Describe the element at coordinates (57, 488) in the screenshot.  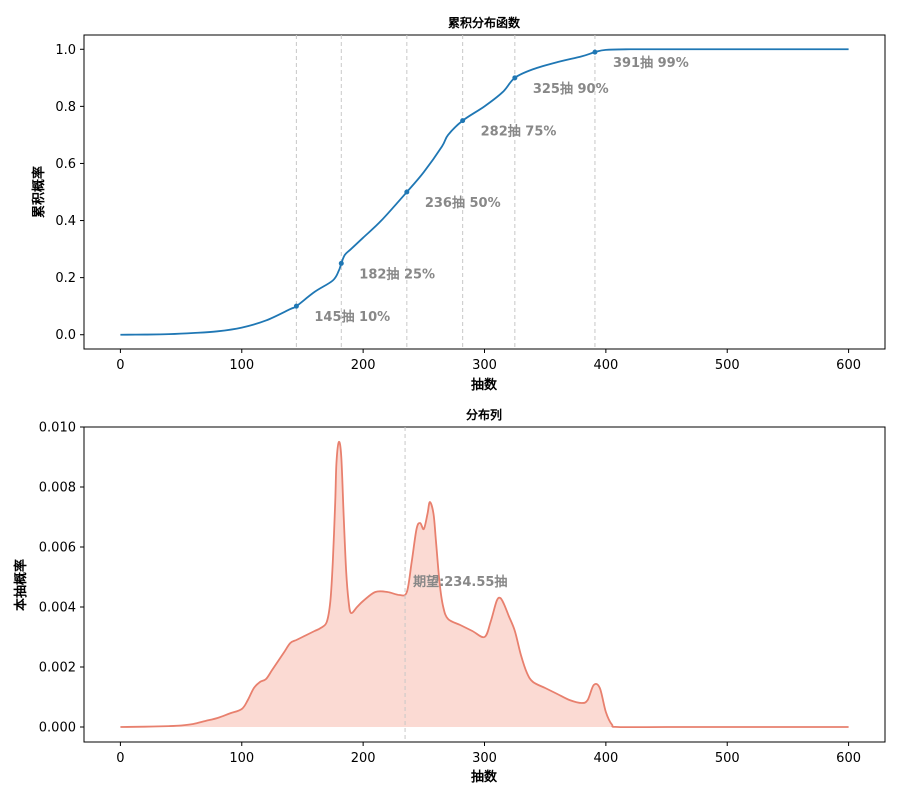
I see `pmf-ytick-label: 0.008` at that location.